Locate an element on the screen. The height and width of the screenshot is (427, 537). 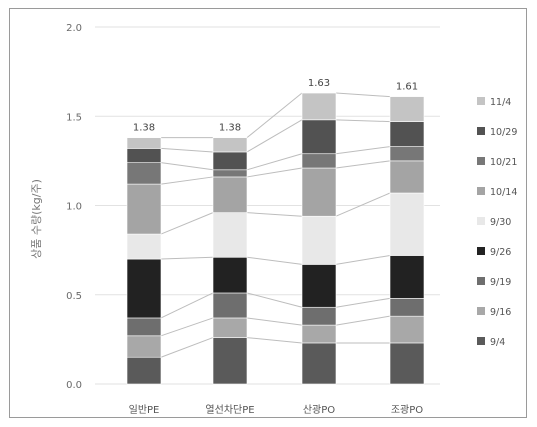
legend-label: 9/4 is located at coordinates (497, 342).